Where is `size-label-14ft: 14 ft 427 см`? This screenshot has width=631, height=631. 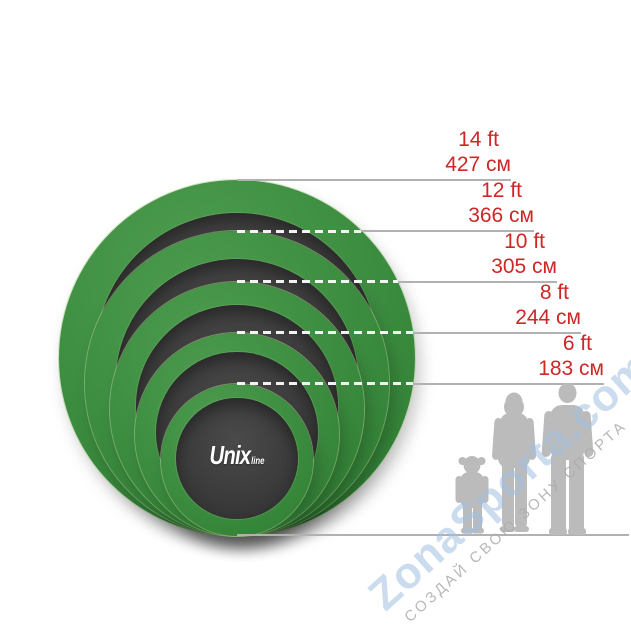
size-label-14ft: 14 ft 427 см is located at coordinates (478, 152).